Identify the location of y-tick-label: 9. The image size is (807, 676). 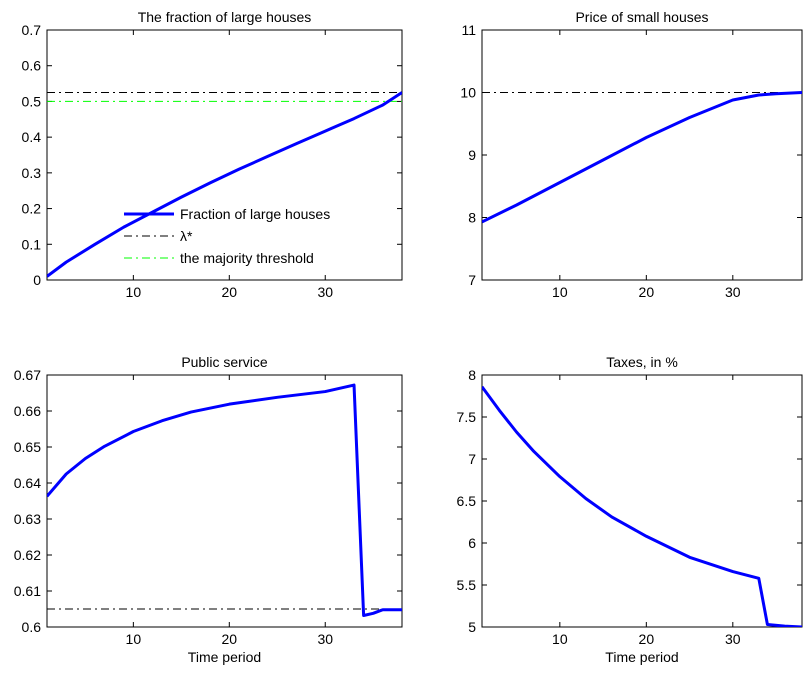
(472, 155).